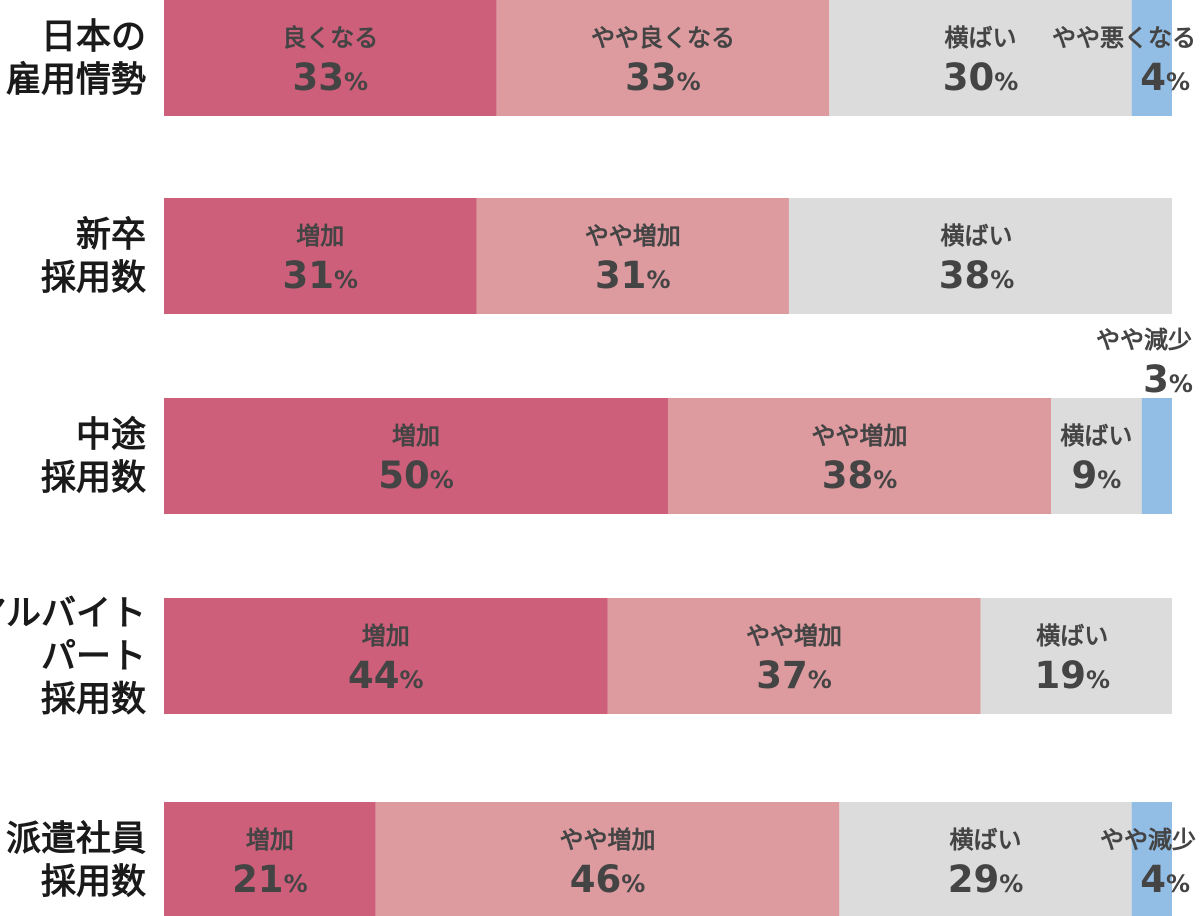 This screenshot has height=916, width=1200. What do you see at coordinates (1097, 475) in the screenshot?
I see `segment-value: 9%` at bounding box center [1097, 475].